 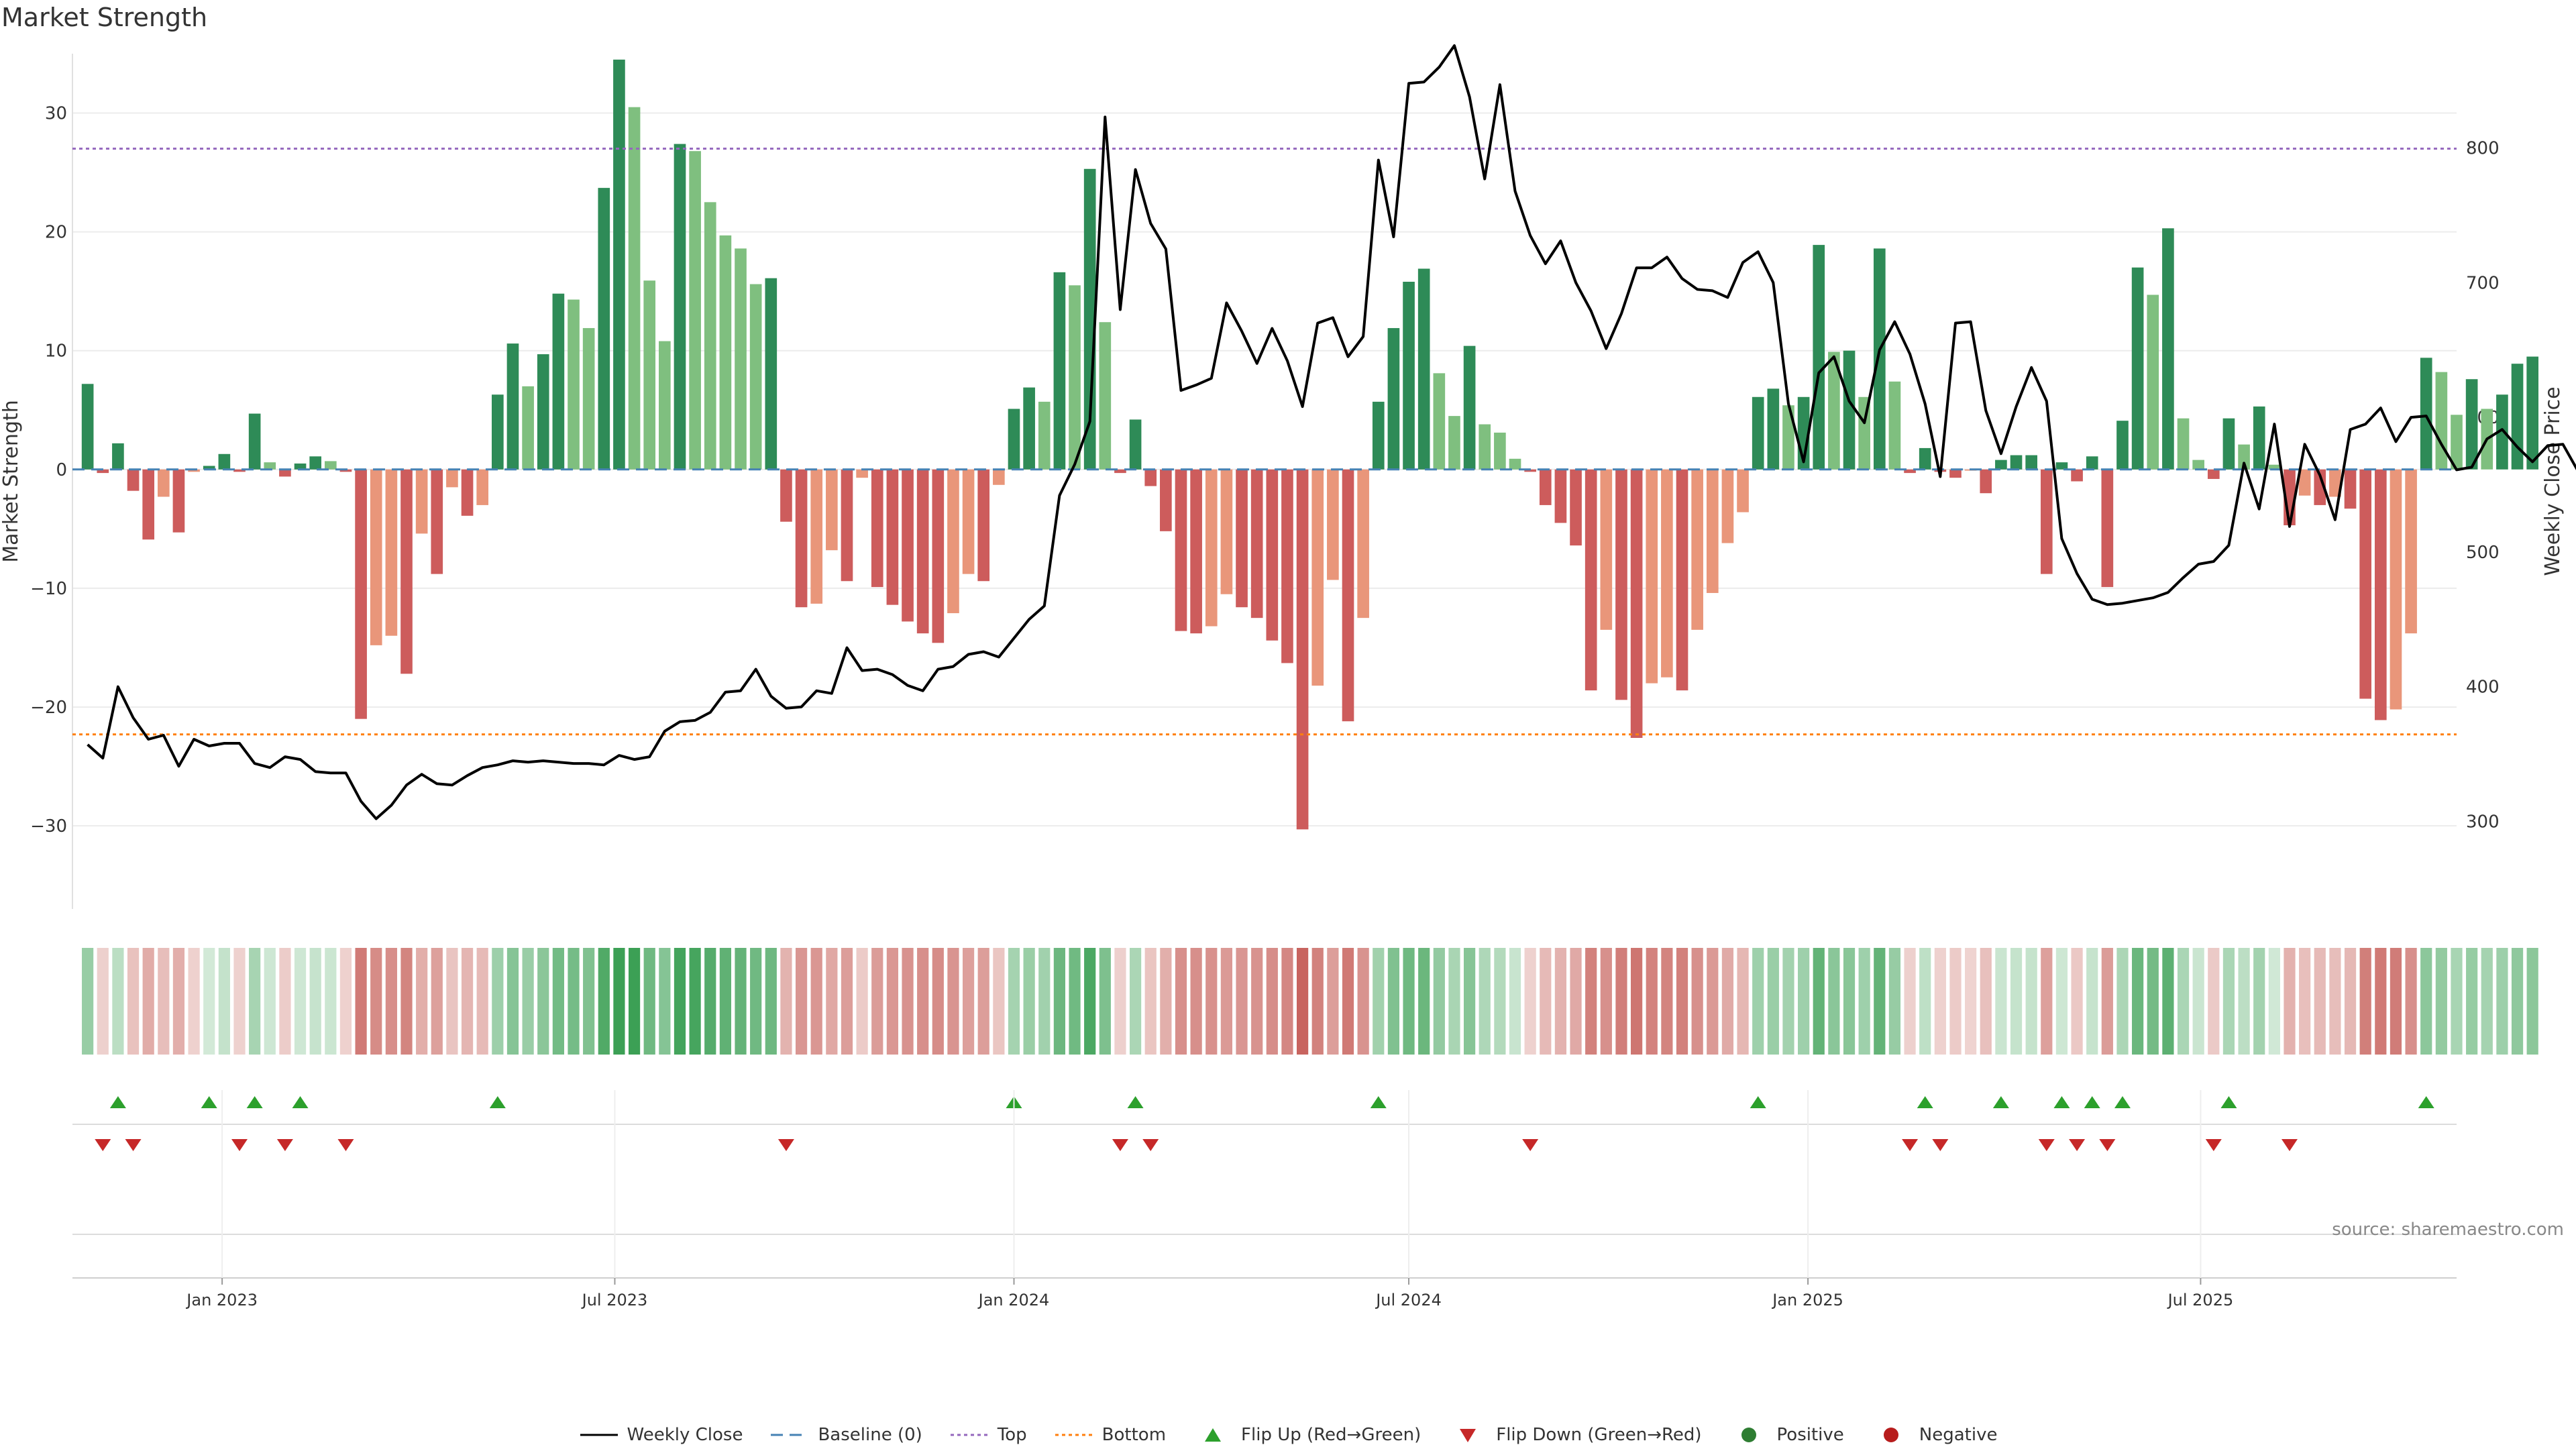 I want to click on legend-flip-up: Flip Up (Red→Green), so click(x=1307, y=1435).